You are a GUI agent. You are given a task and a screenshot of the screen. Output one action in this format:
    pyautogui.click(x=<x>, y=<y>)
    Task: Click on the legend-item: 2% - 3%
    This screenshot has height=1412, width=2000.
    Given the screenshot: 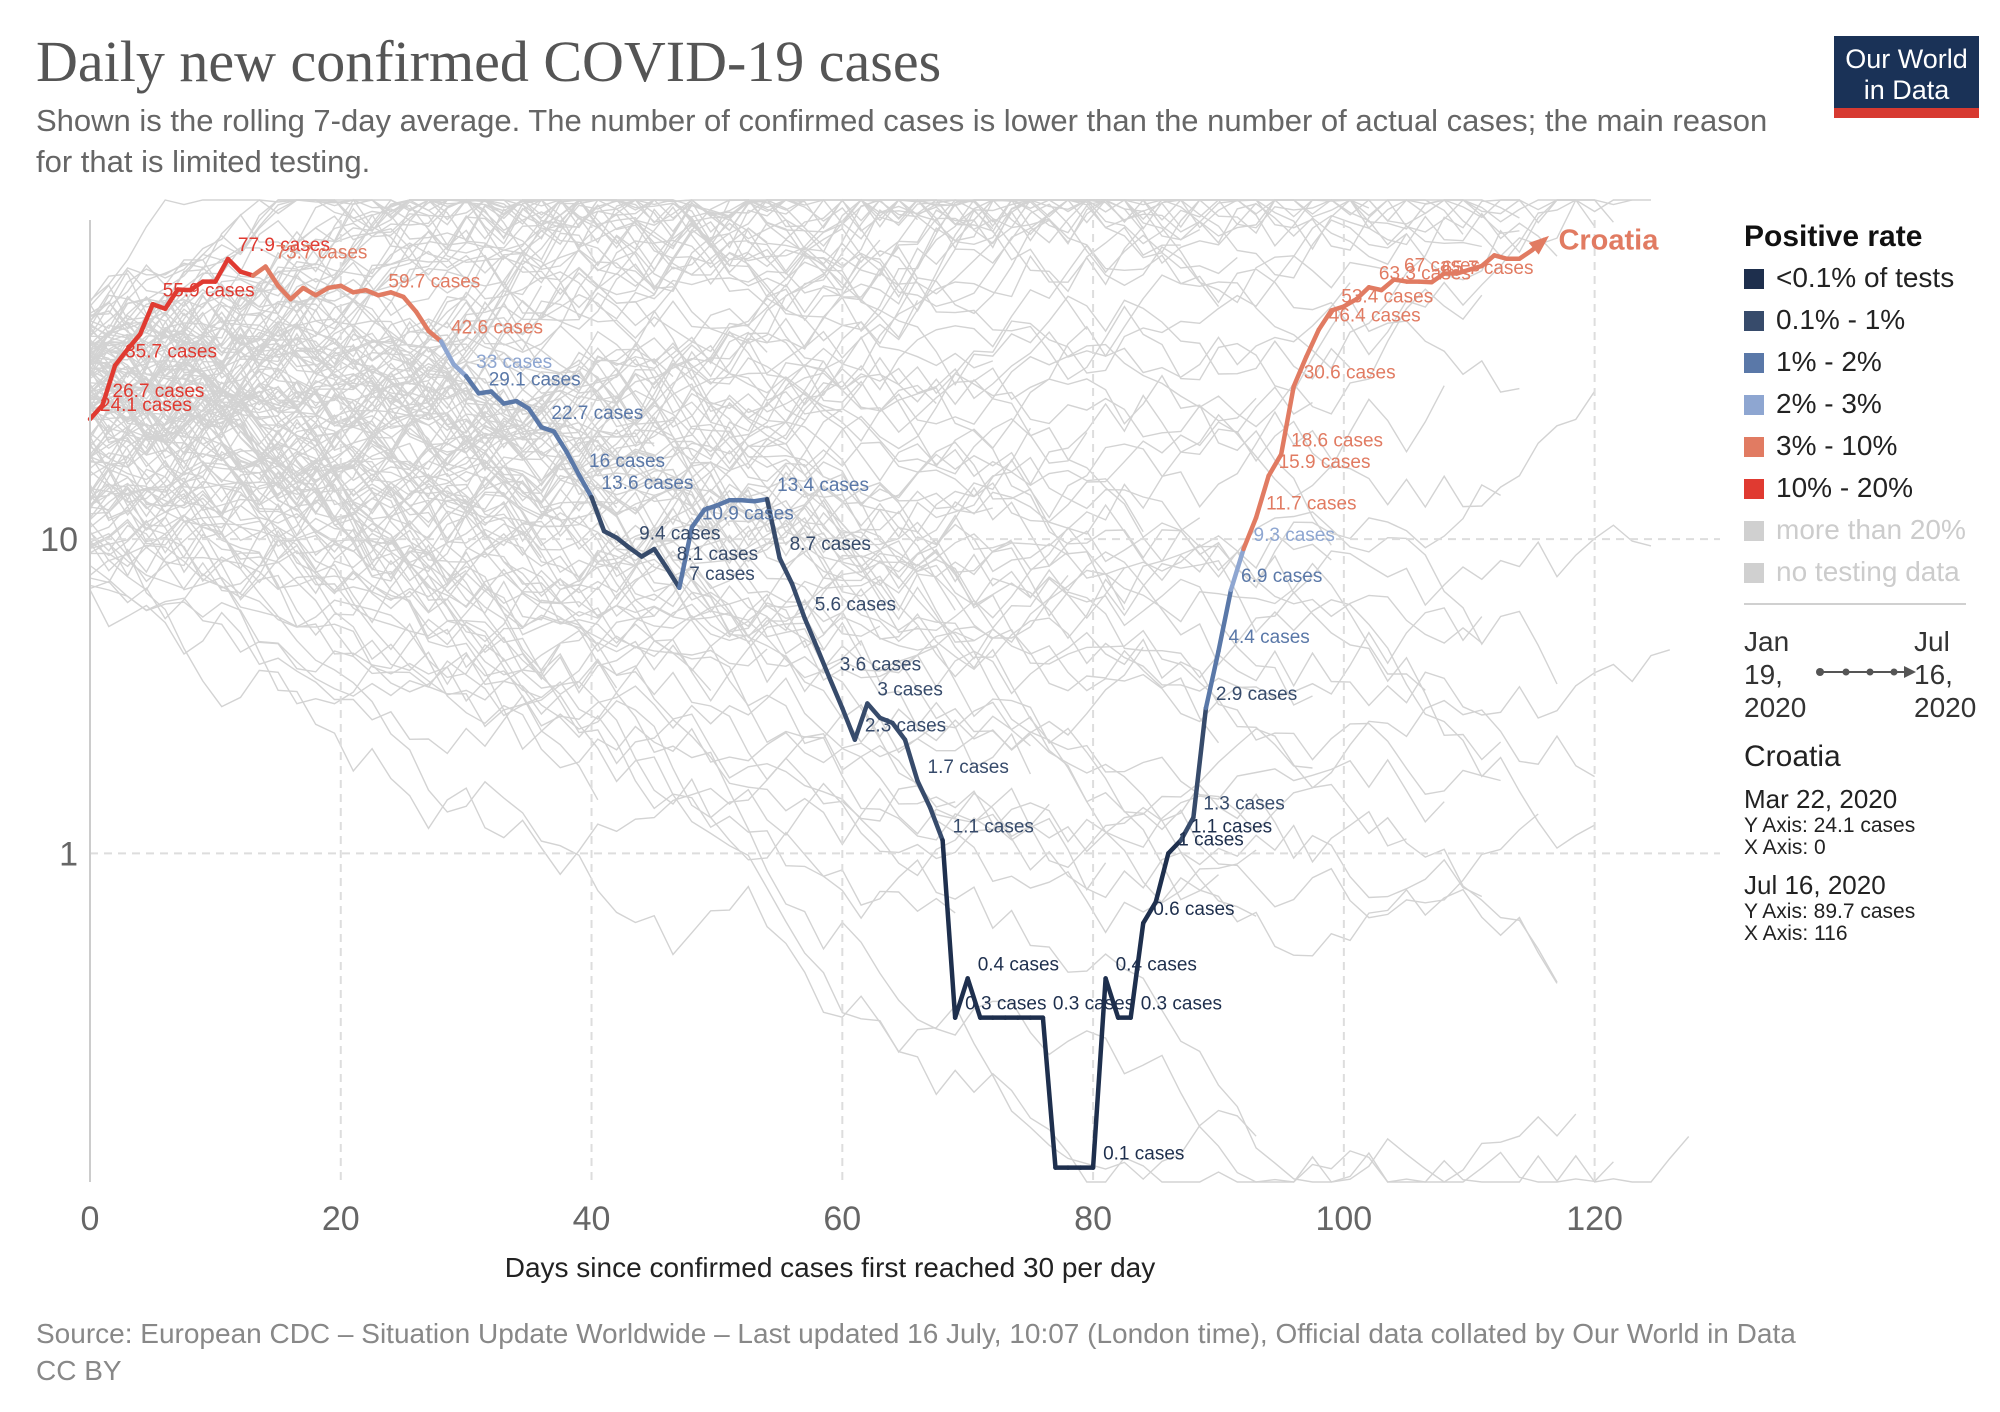 What is the action you would take?
    pyautogui.click(x=1813, y=404)
    